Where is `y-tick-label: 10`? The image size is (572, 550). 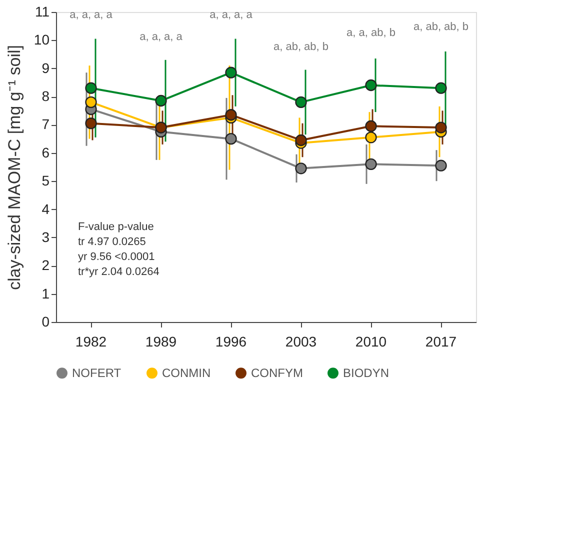
y-tick-label: 10 is located at coordinates (42, 40).